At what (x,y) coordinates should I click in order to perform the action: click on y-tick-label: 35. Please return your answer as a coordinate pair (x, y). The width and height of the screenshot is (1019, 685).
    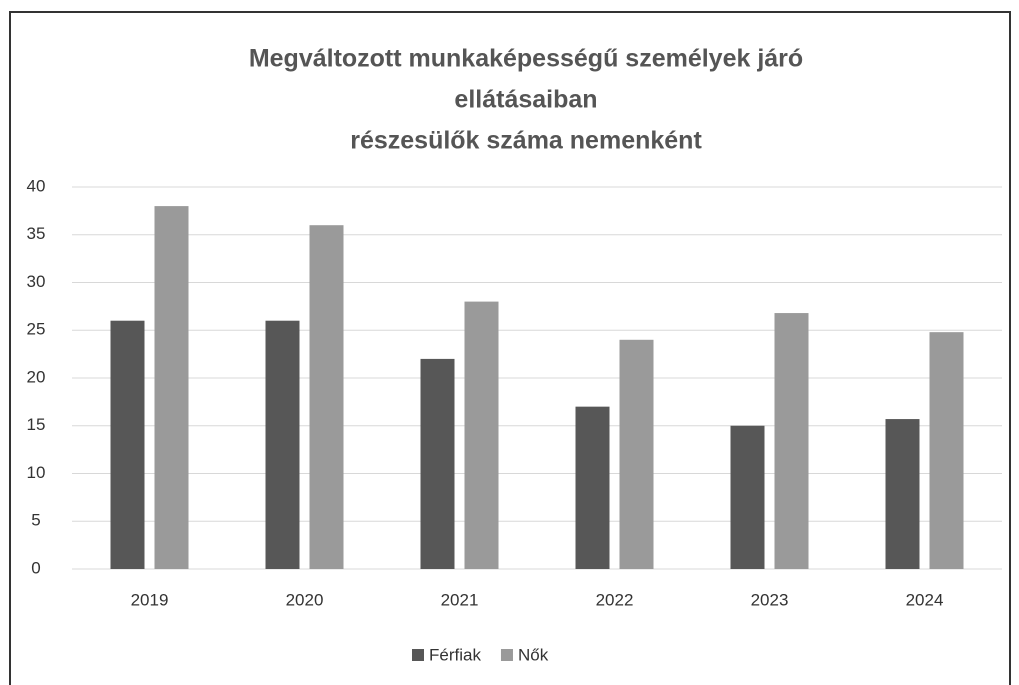
    Looking at the image, I should click on (36, 233).